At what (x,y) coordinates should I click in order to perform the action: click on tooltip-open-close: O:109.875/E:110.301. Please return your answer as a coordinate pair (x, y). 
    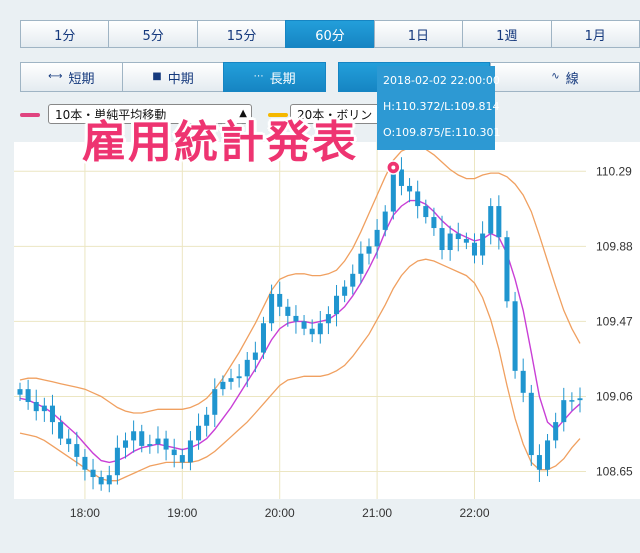
    Looking at the image, I should click on (442, 132).